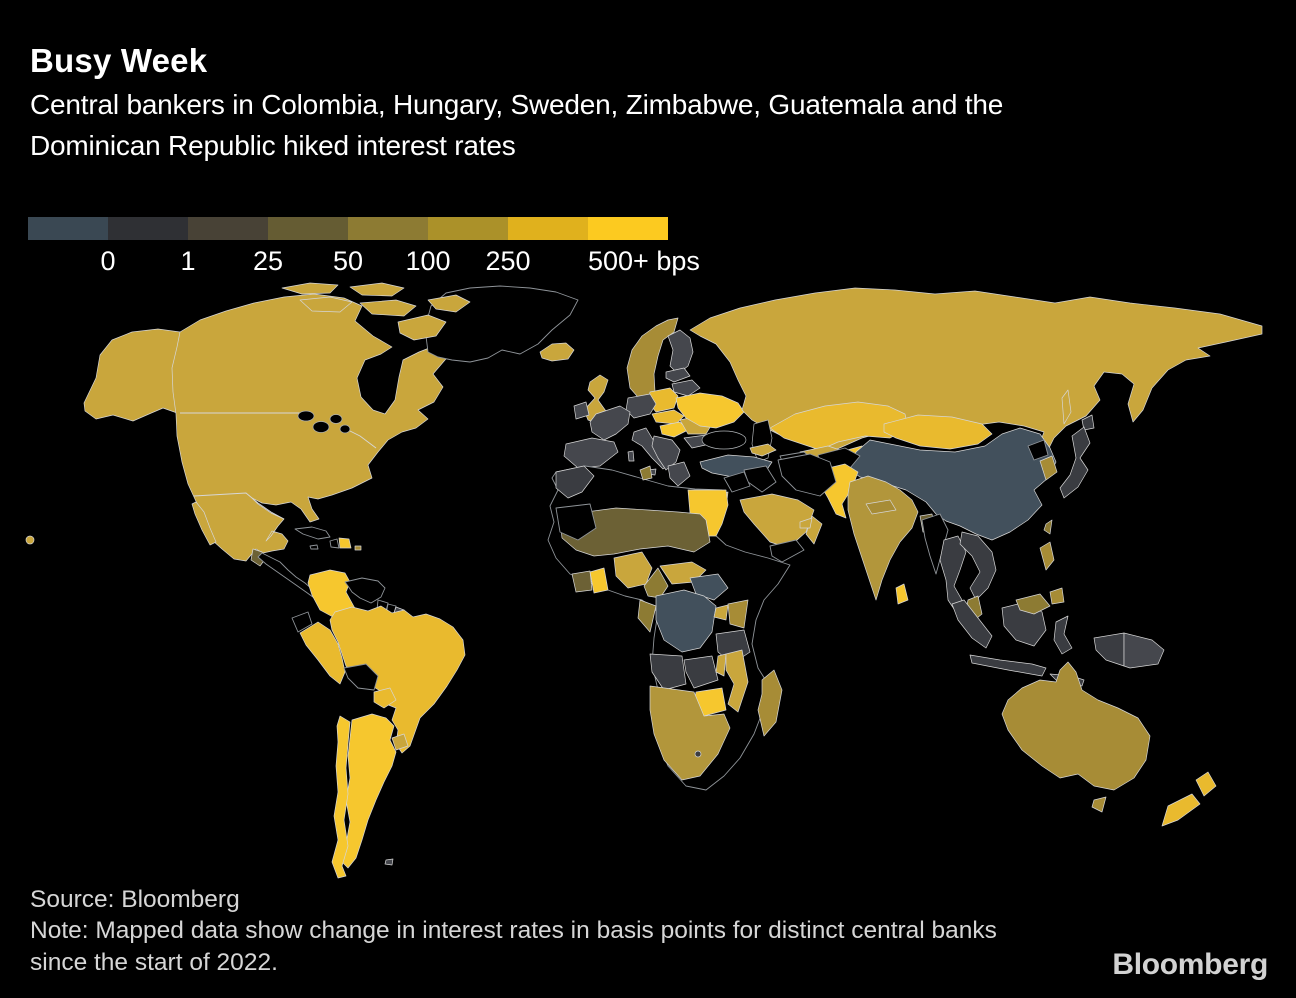 This screenshot has width=1296, height=998. What do you see at coordinates (204, 523) in the screenshot?
I see `country-baja-california` at bounding box center [204, 523].